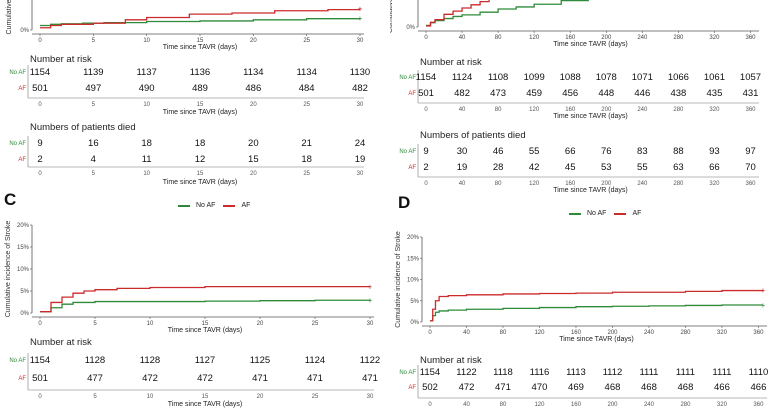  What do you see at coordinates (590, 116) in the screenshot?
I see `risk-table-x-title: Time since TAVR (days)` at bounding box center [590, 116].